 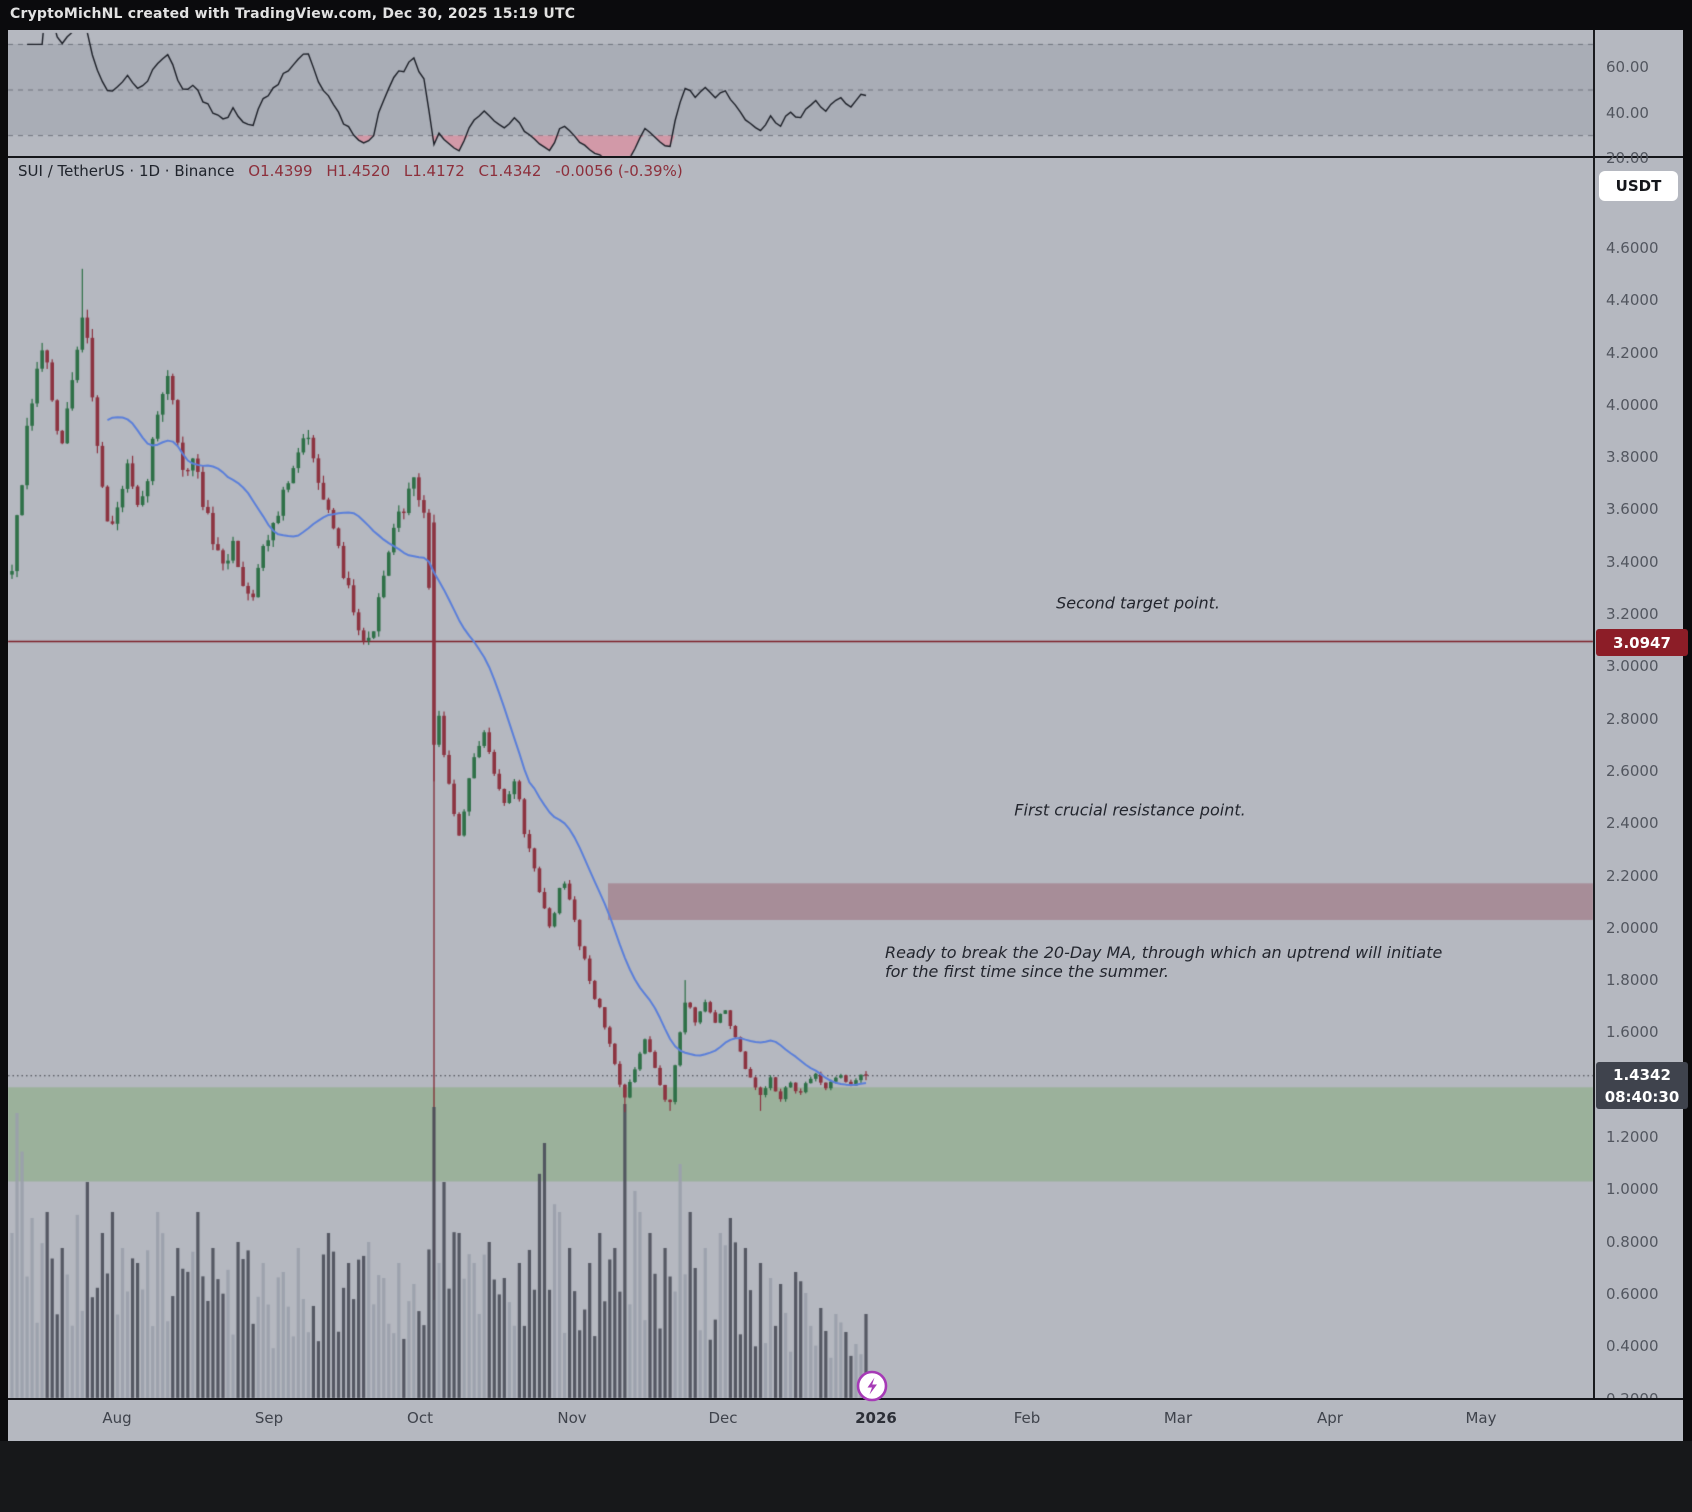 I want to click on time-axis-label: Dec, so click(x=723, y=1418).